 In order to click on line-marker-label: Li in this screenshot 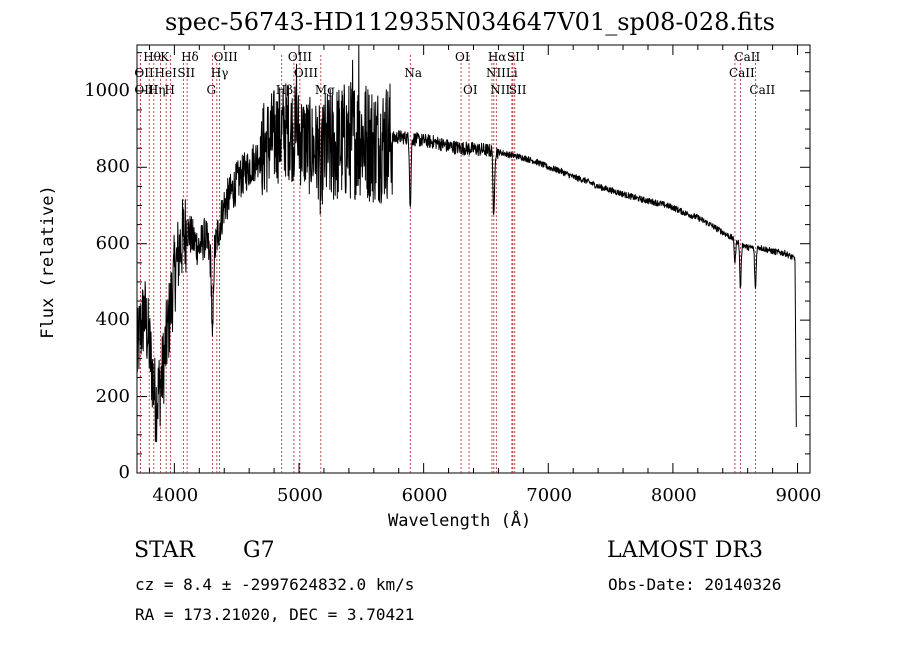, I will do `click(511, 73)`.